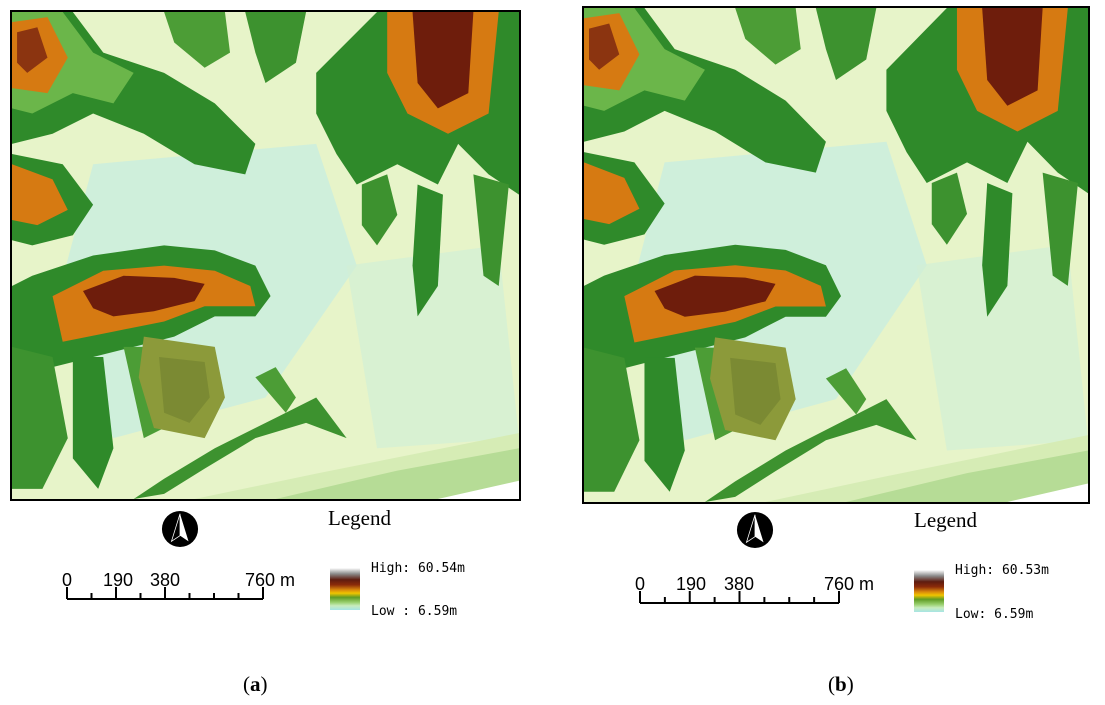  I want to click on panel-caption: (b), so click(841, 684).